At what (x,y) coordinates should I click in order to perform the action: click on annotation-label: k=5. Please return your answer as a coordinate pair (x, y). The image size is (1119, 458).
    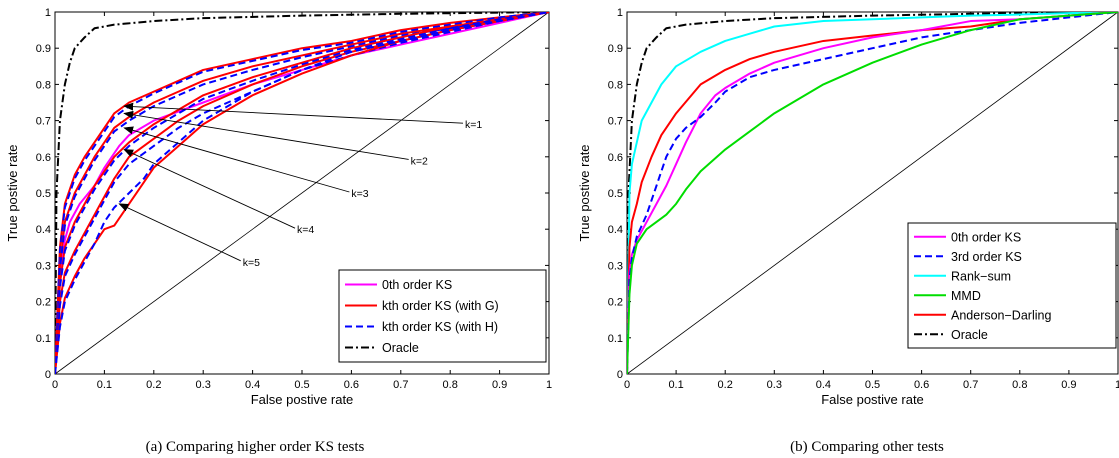
    Looking at the image, I should click on (251, 263).